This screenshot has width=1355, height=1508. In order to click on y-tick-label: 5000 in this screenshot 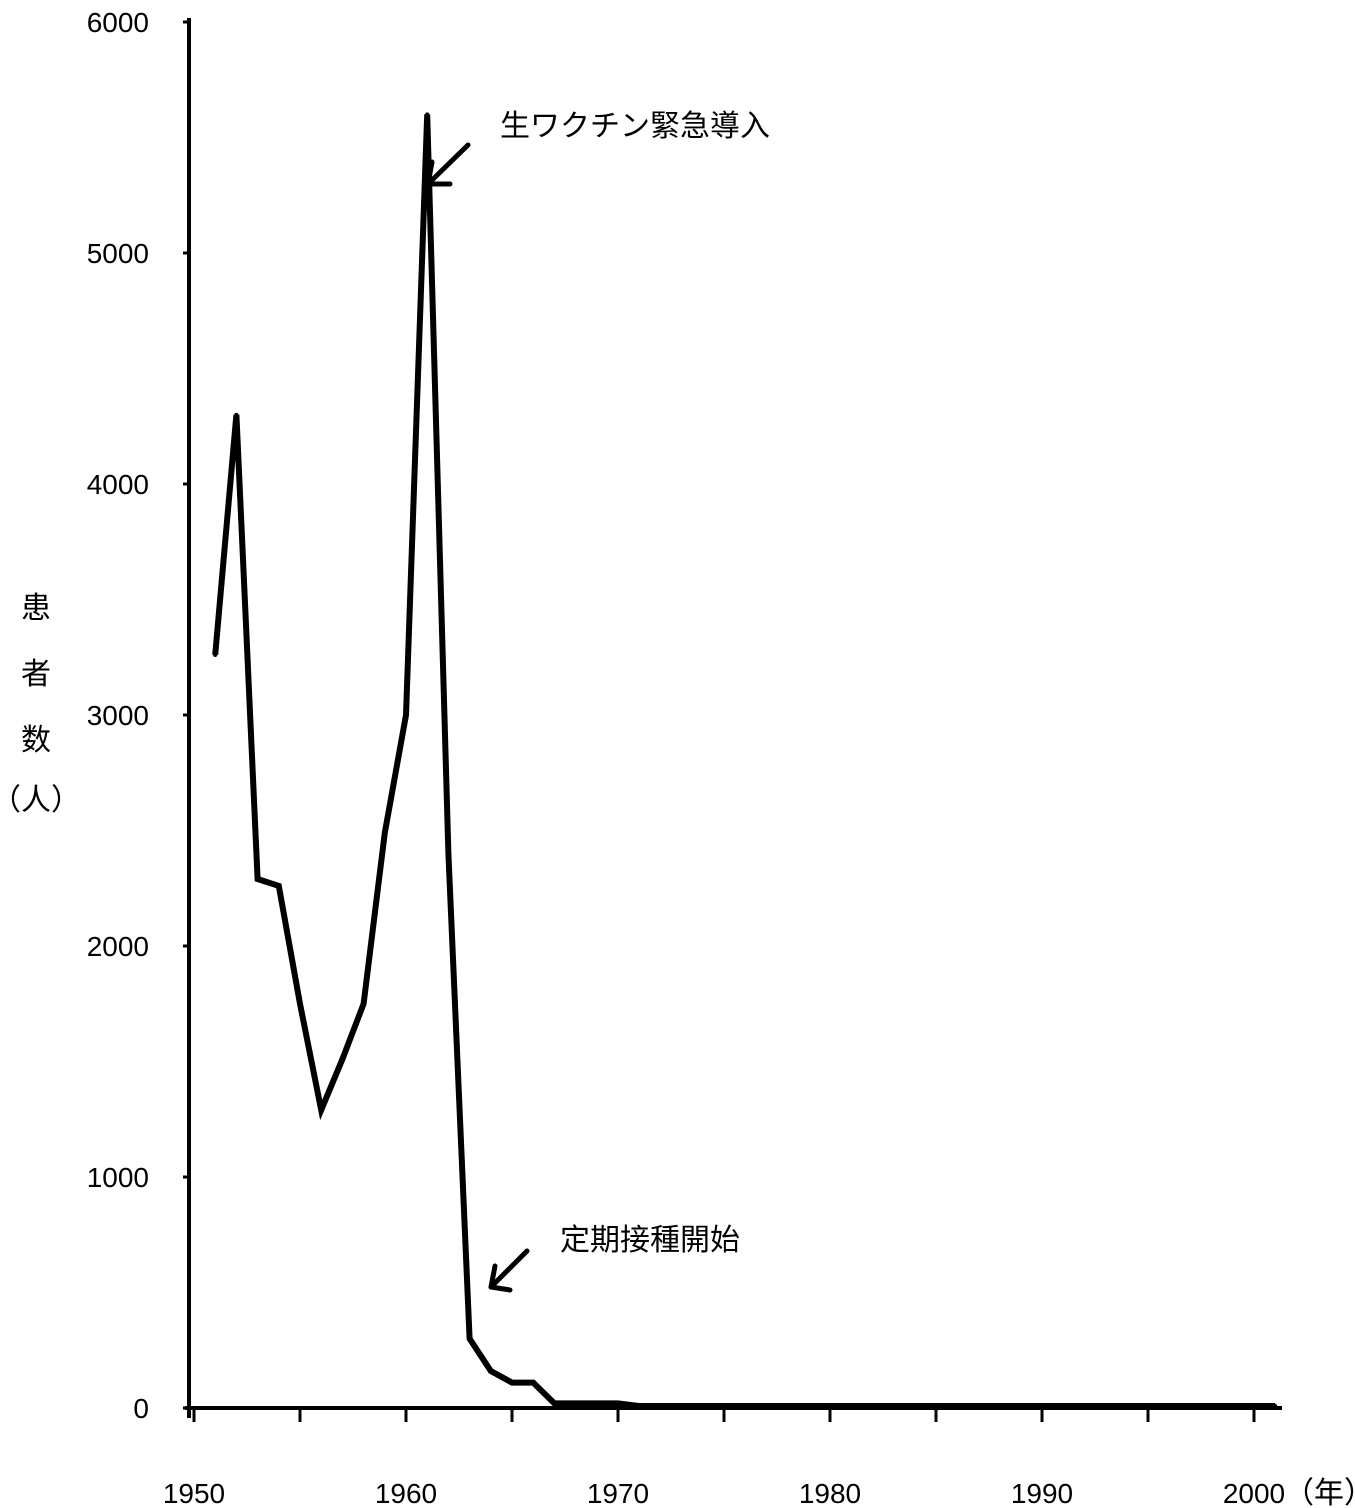, I will do `click(118, 253)`.